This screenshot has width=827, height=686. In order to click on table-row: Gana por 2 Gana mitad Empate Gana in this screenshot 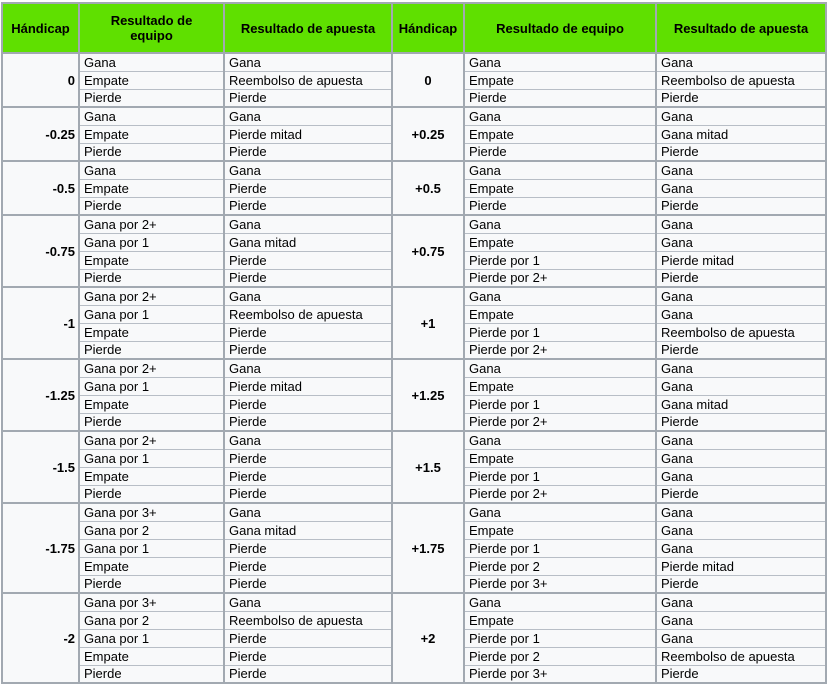, I will do `click(414, 530)`.